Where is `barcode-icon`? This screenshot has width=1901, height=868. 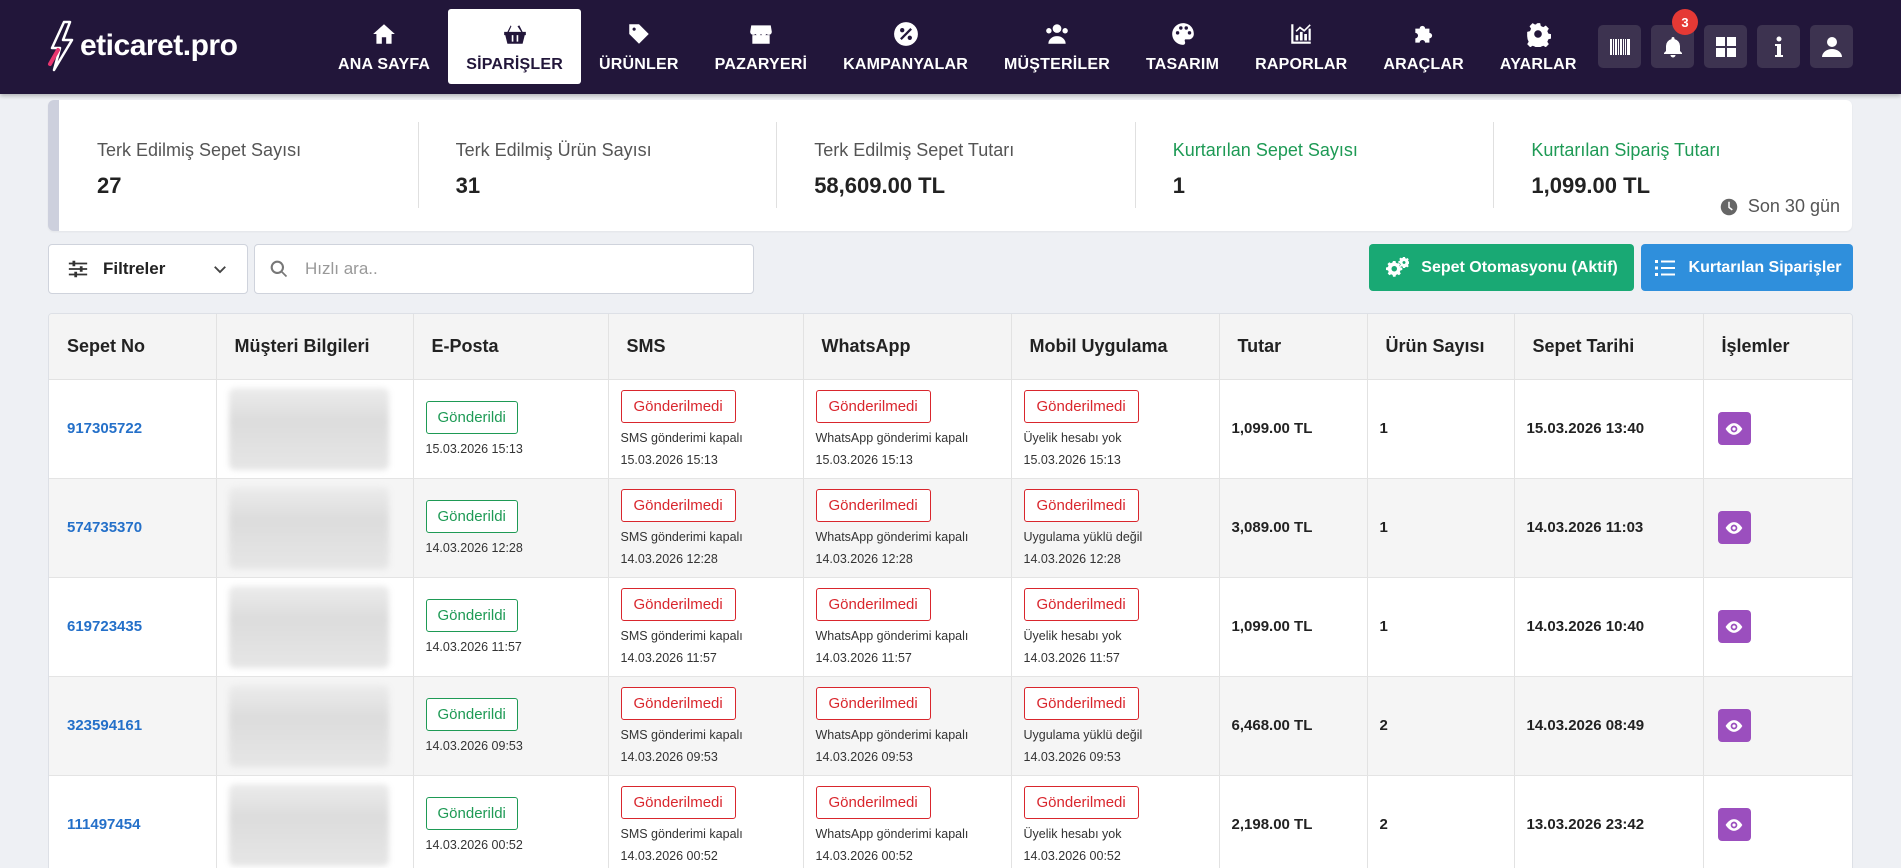
barcode-icon is located at coordinates (1619, 46).